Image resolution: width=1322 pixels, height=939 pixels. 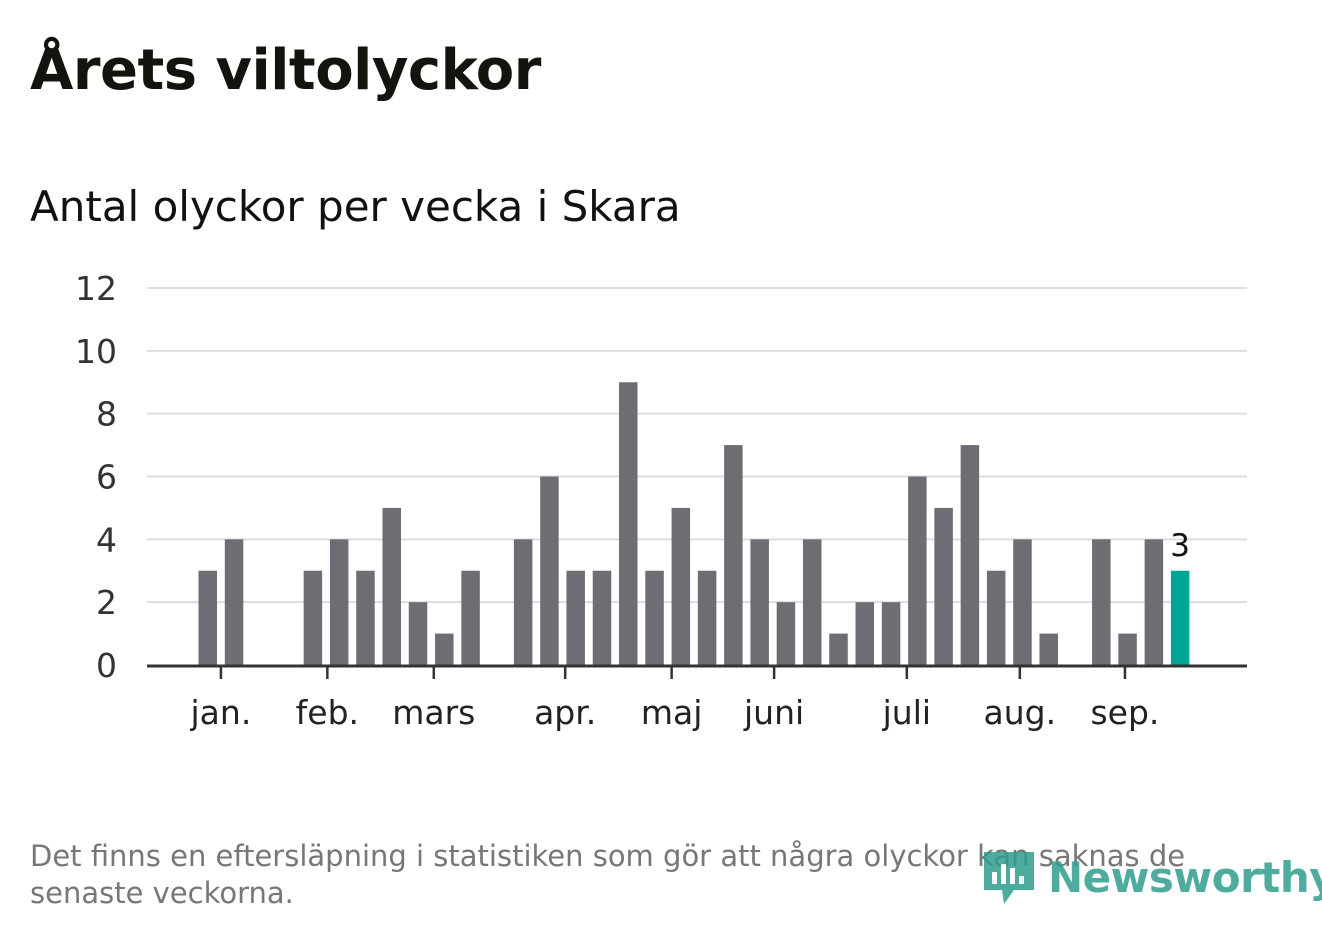 I want to click on x-tick-label: maj, so click(x=672, y=712).